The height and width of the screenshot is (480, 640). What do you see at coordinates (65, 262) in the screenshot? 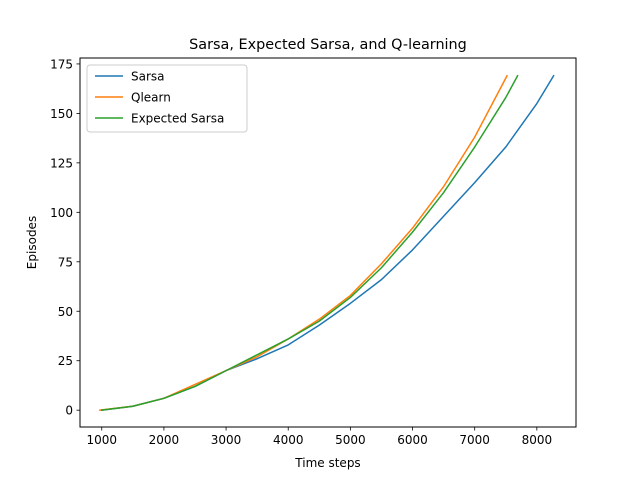
I see `y-tick-label: 75` at bounding box center [65, 262].